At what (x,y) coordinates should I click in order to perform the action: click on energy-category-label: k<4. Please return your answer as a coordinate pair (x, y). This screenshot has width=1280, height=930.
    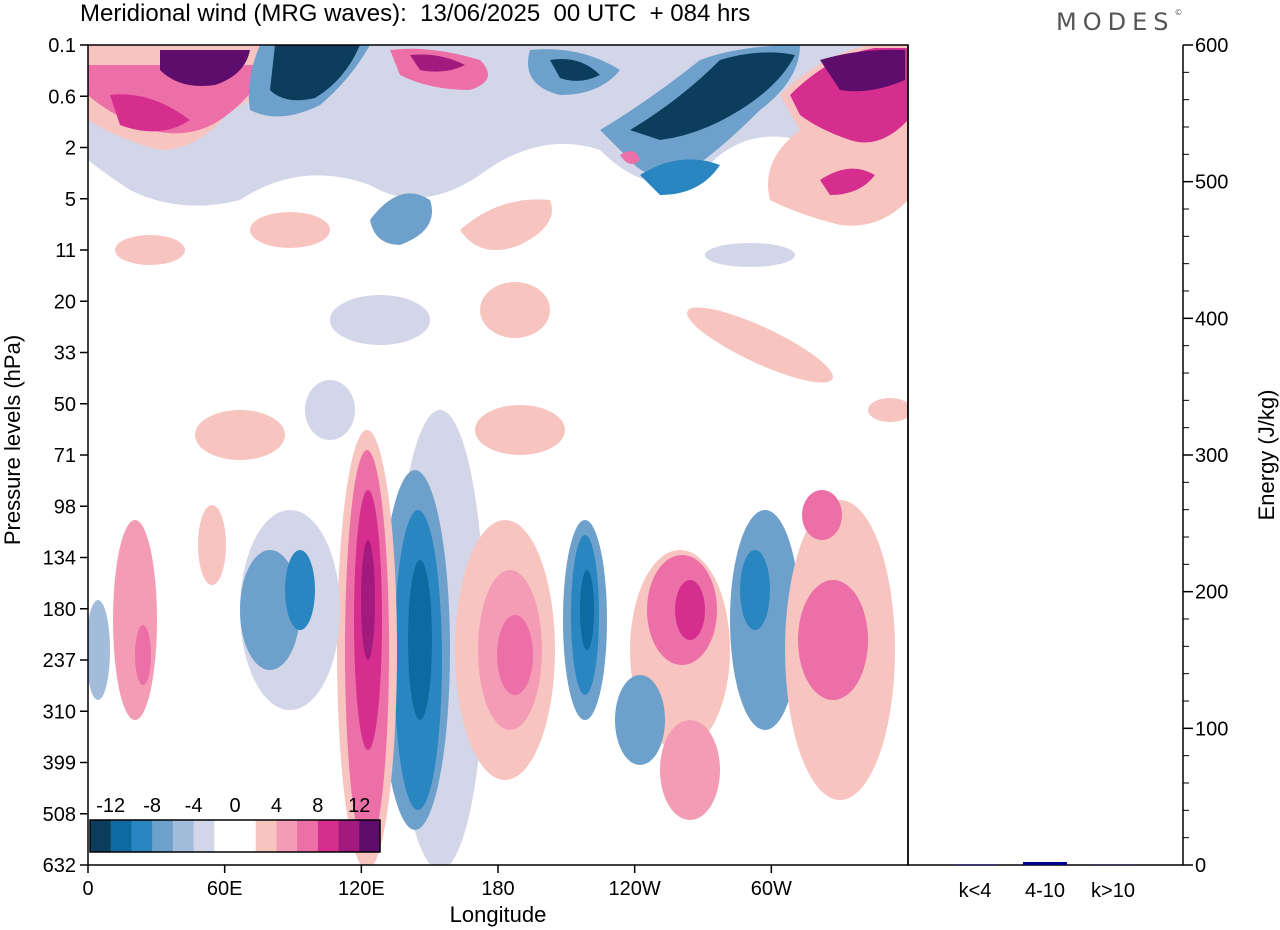
    Looking at the image, I should click on (975, 891).